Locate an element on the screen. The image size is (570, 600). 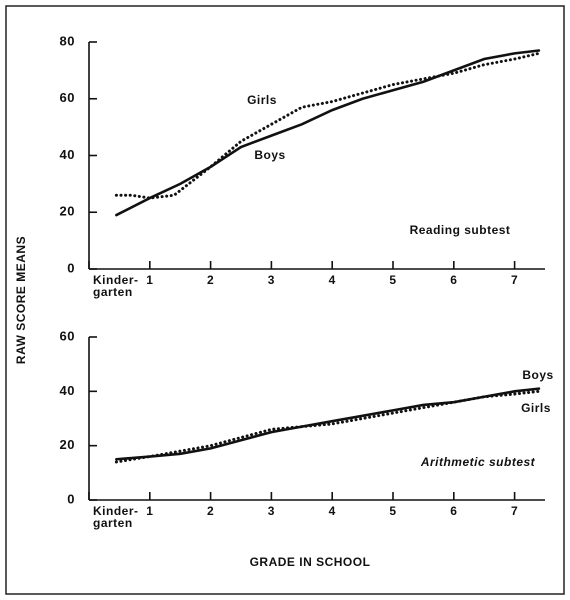
y-axis-label: RAW SCORE MEANS is located at coordinates (21, 300).